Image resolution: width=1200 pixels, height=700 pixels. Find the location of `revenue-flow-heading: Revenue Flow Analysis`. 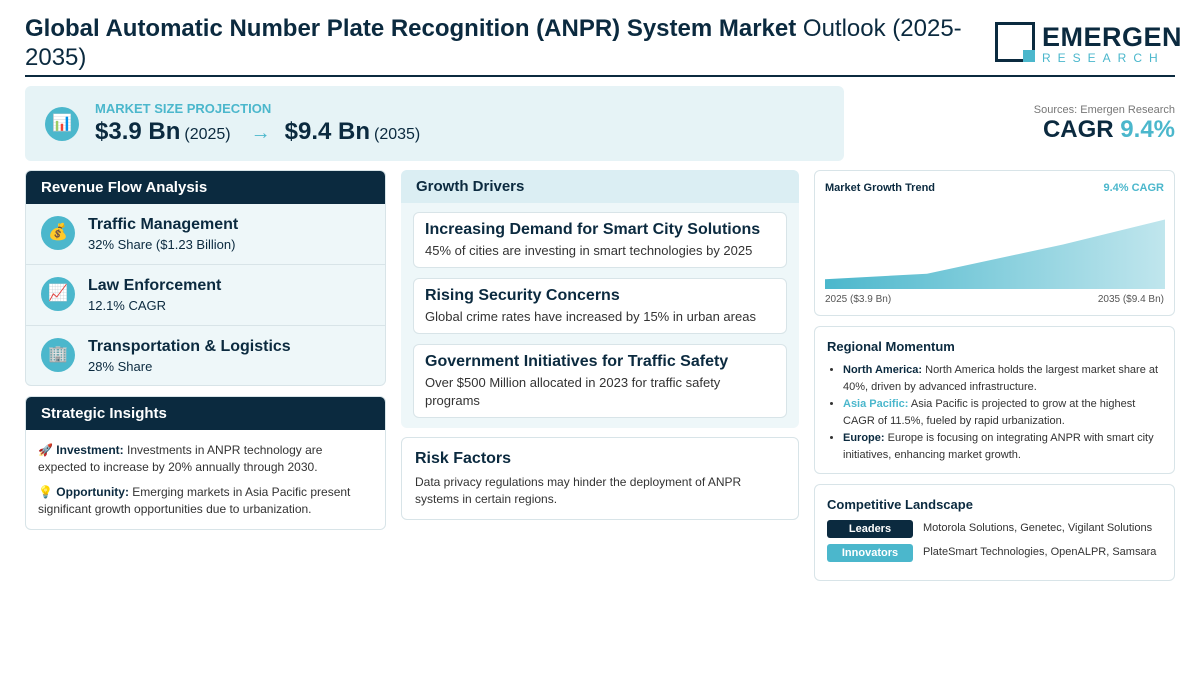

revenue-flow-heading: Revenue Flow Analysis is located at coordinates (205, 187).